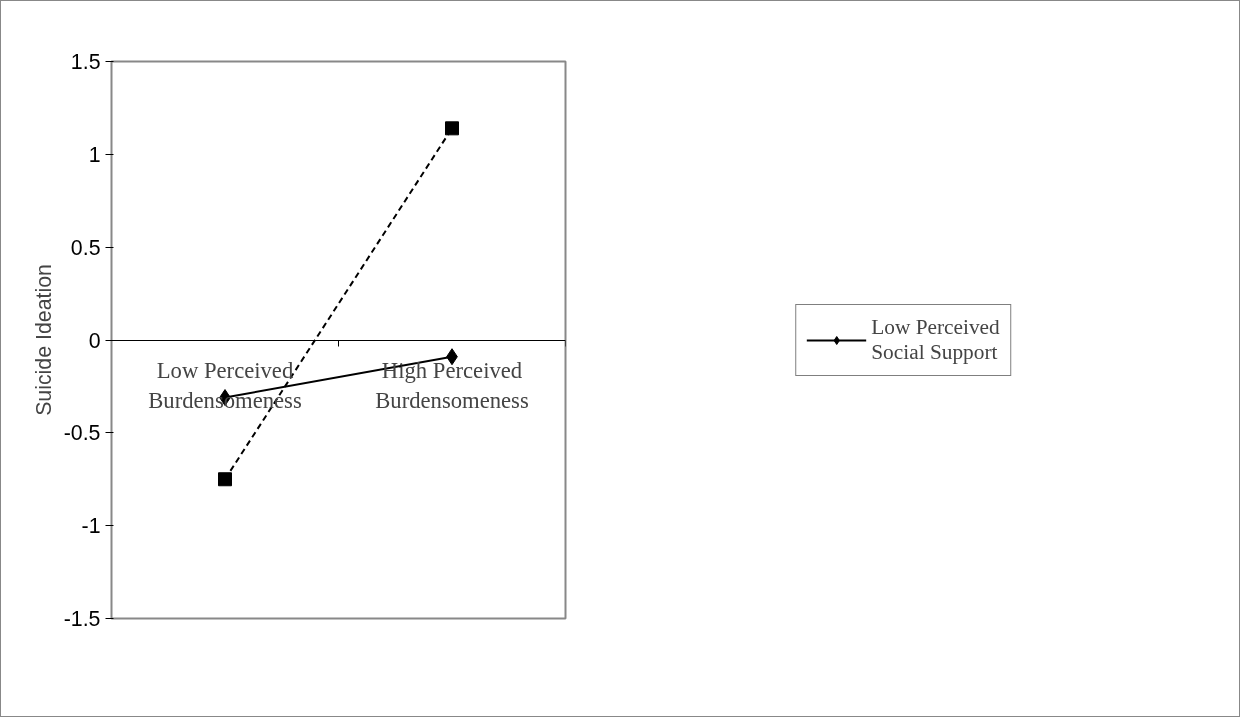 The width and height of the screenshot is (1244, 721). I want to click on y-tick-label: 1, so click(94, 154).